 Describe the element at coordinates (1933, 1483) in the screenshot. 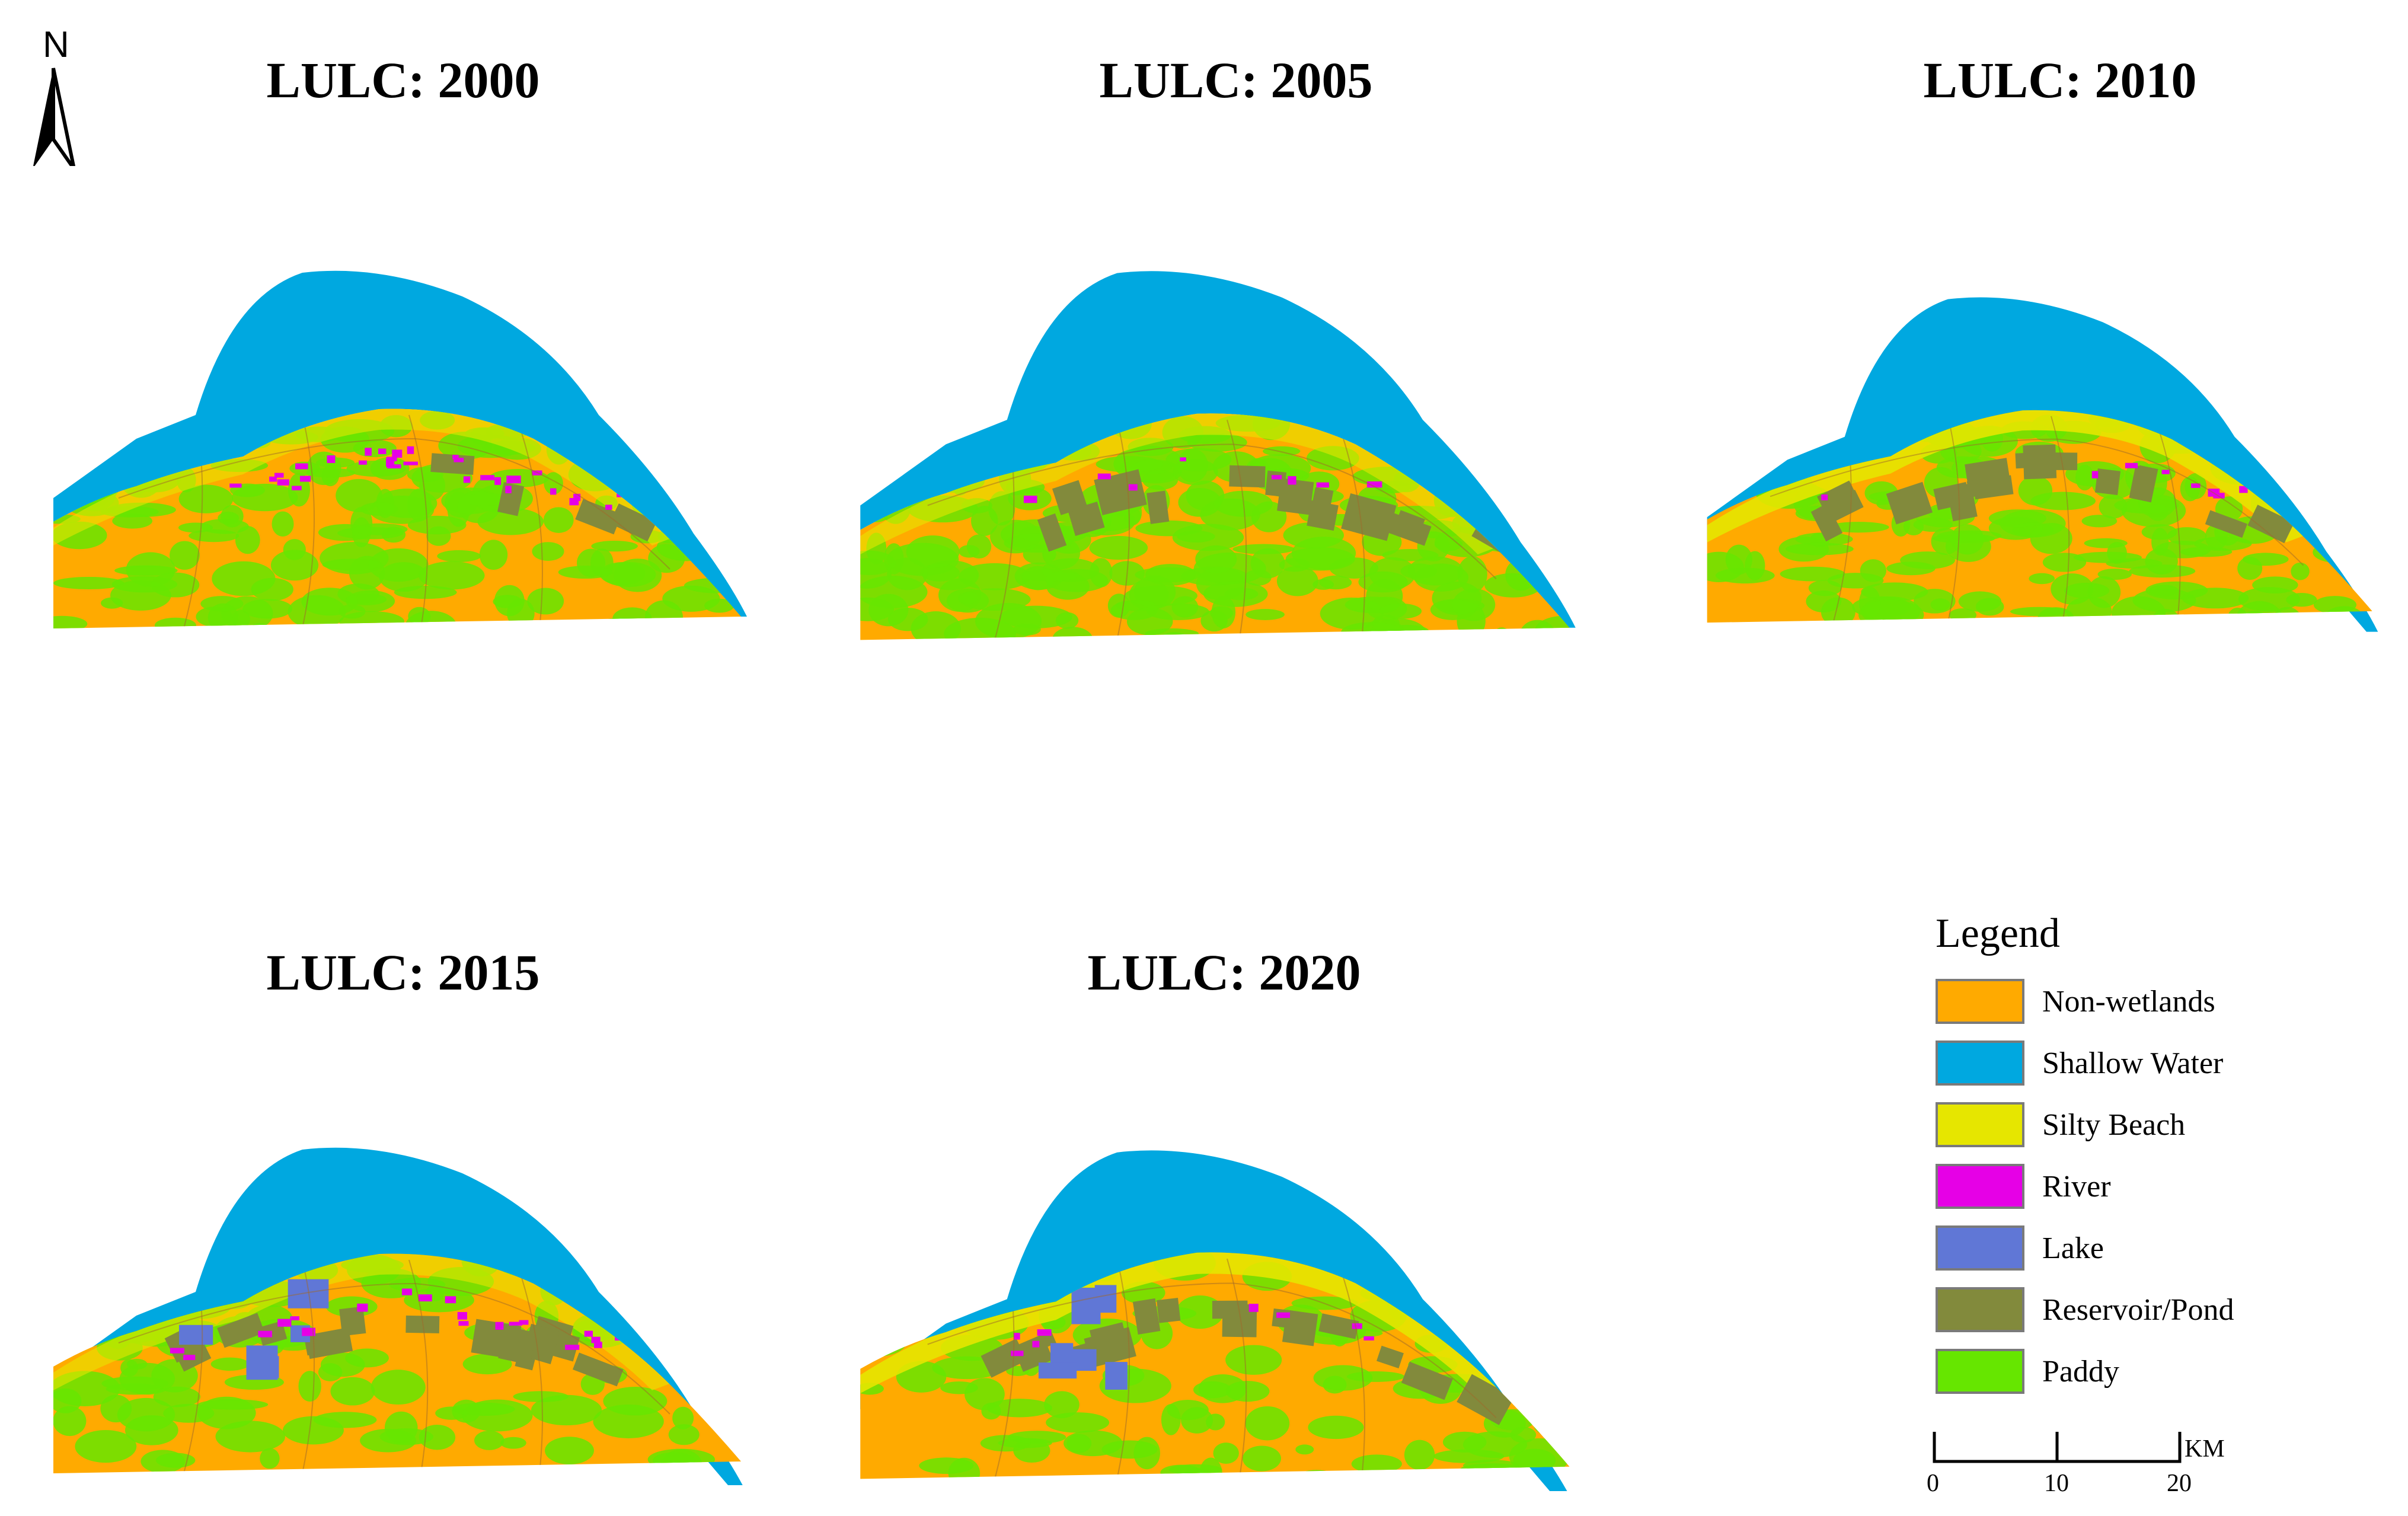

I see `scale-tick-0: 0` at that location.